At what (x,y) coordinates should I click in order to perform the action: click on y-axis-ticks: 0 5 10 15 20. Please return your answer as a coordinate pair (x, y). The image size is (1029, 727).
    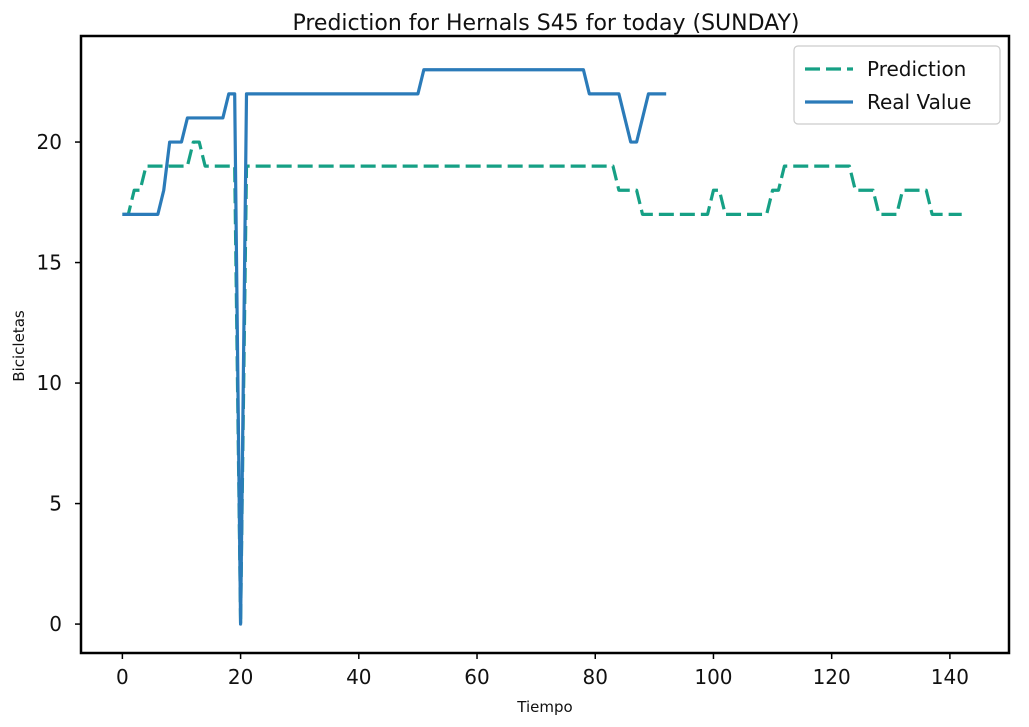
    Looking at the image, I should click on (59, 383).